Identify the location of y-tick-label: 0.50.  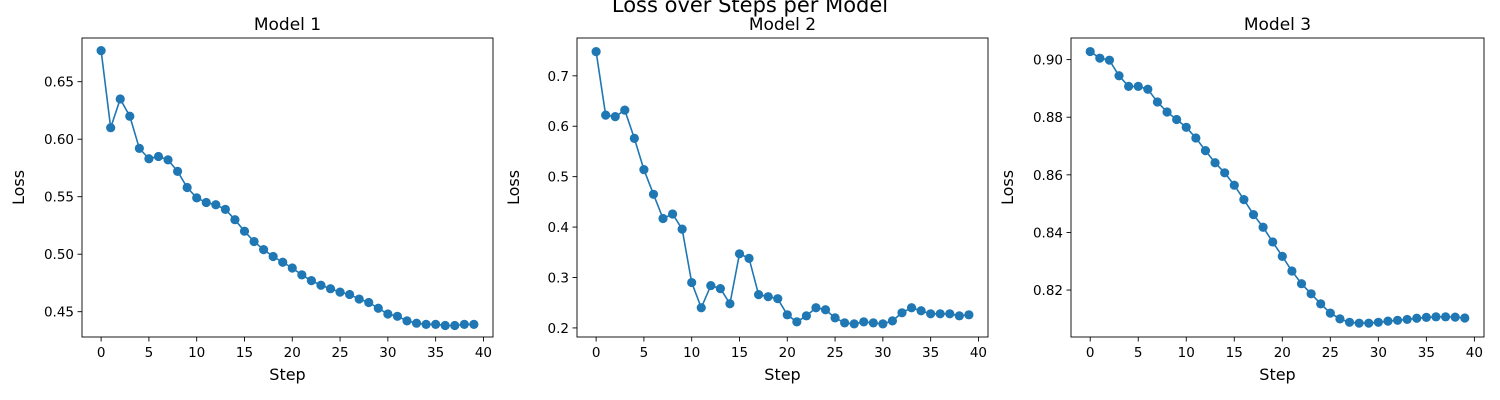
(59, 255).